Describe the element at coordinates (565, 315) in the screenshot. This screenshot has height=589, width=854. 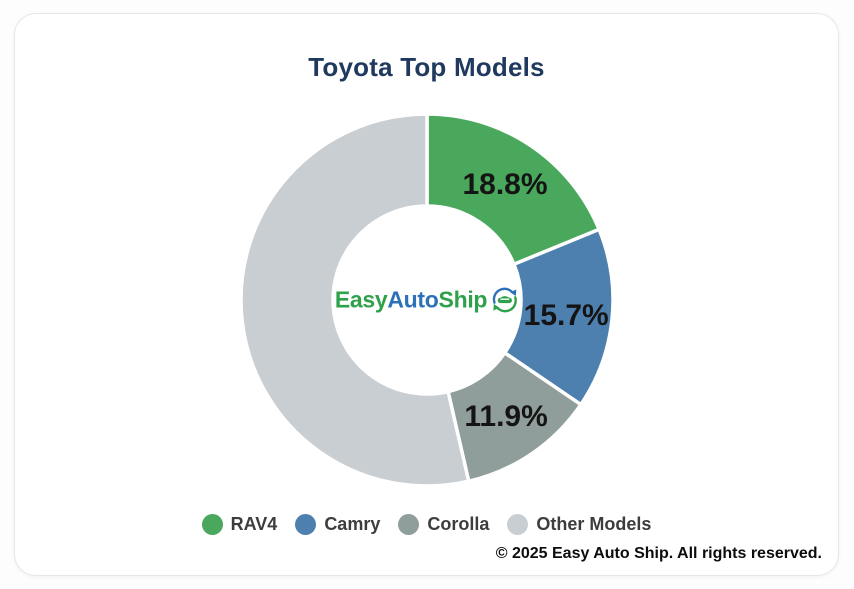
I see `slice-percent-label: 15.7%` at that location.